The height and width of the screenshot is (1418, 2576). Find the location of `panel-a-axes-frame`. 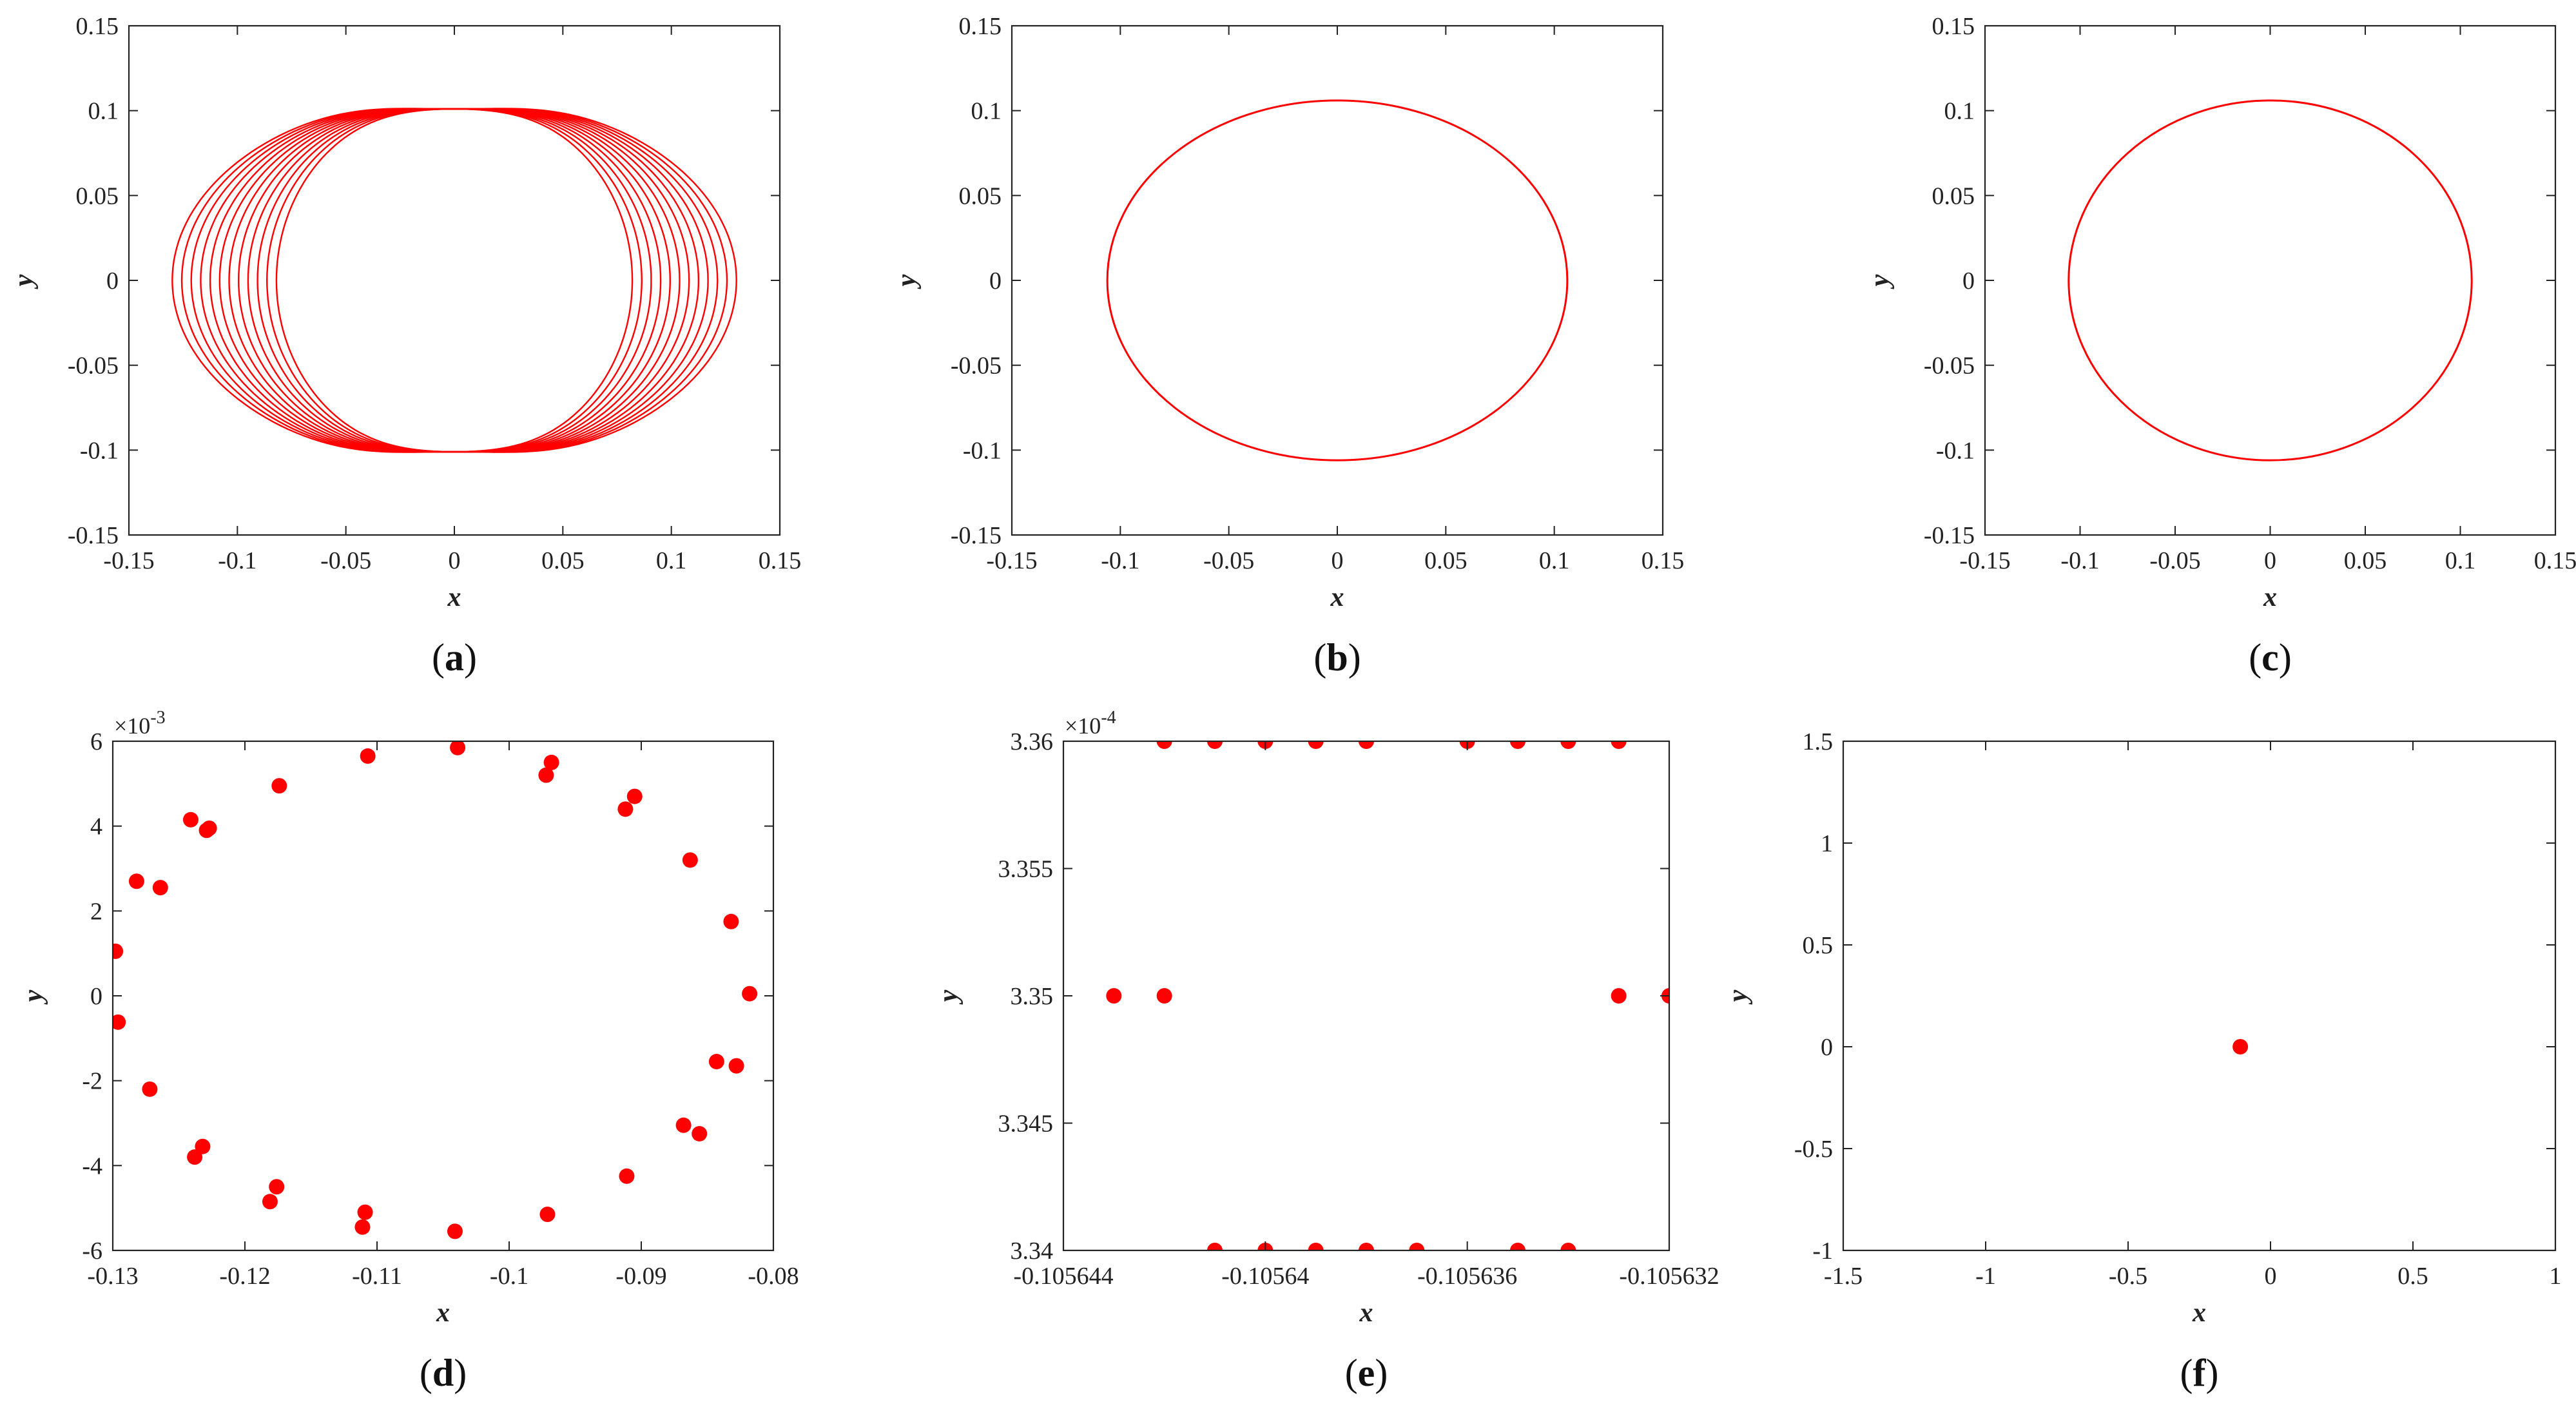

panel-a-axes-frame is located at coordinates (454, 280).